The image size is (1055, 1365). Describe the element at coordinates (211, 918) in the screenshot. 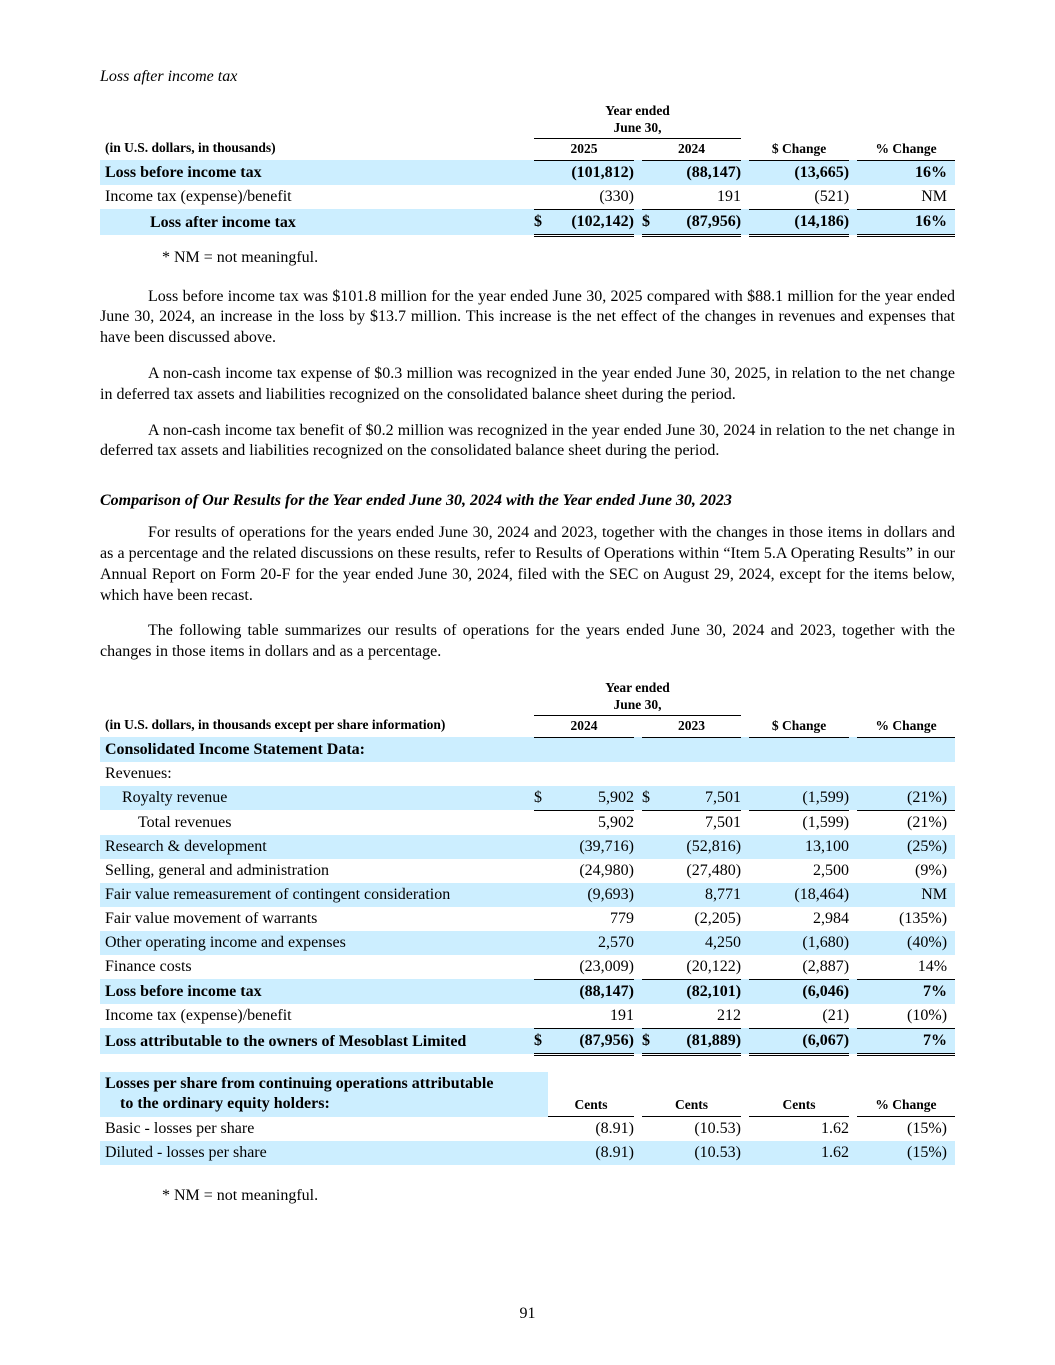

I see `row-label: Fair value movement of warrants` at that location.